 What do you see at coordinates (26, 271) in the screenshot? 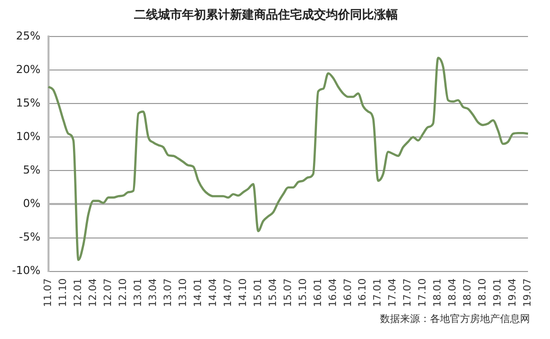
I see `y-tick-label: -10%` at bounding box center [26, 271].